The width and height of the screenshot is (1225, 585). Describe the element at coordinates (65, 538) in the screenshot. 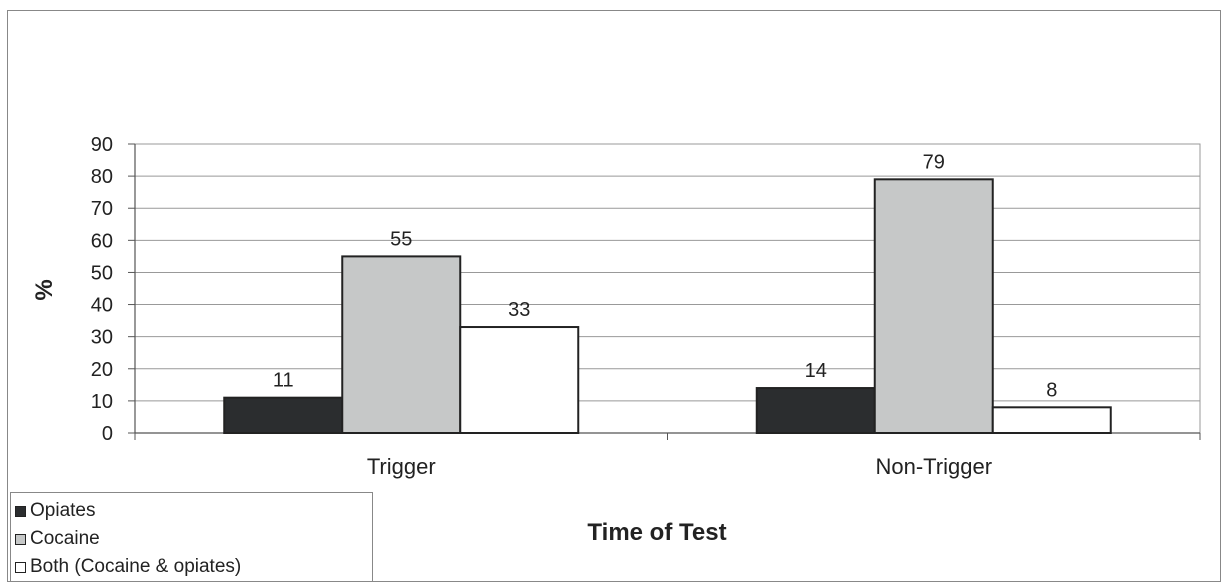

I see `legend-label-cocaine: Cocaine` at that location.